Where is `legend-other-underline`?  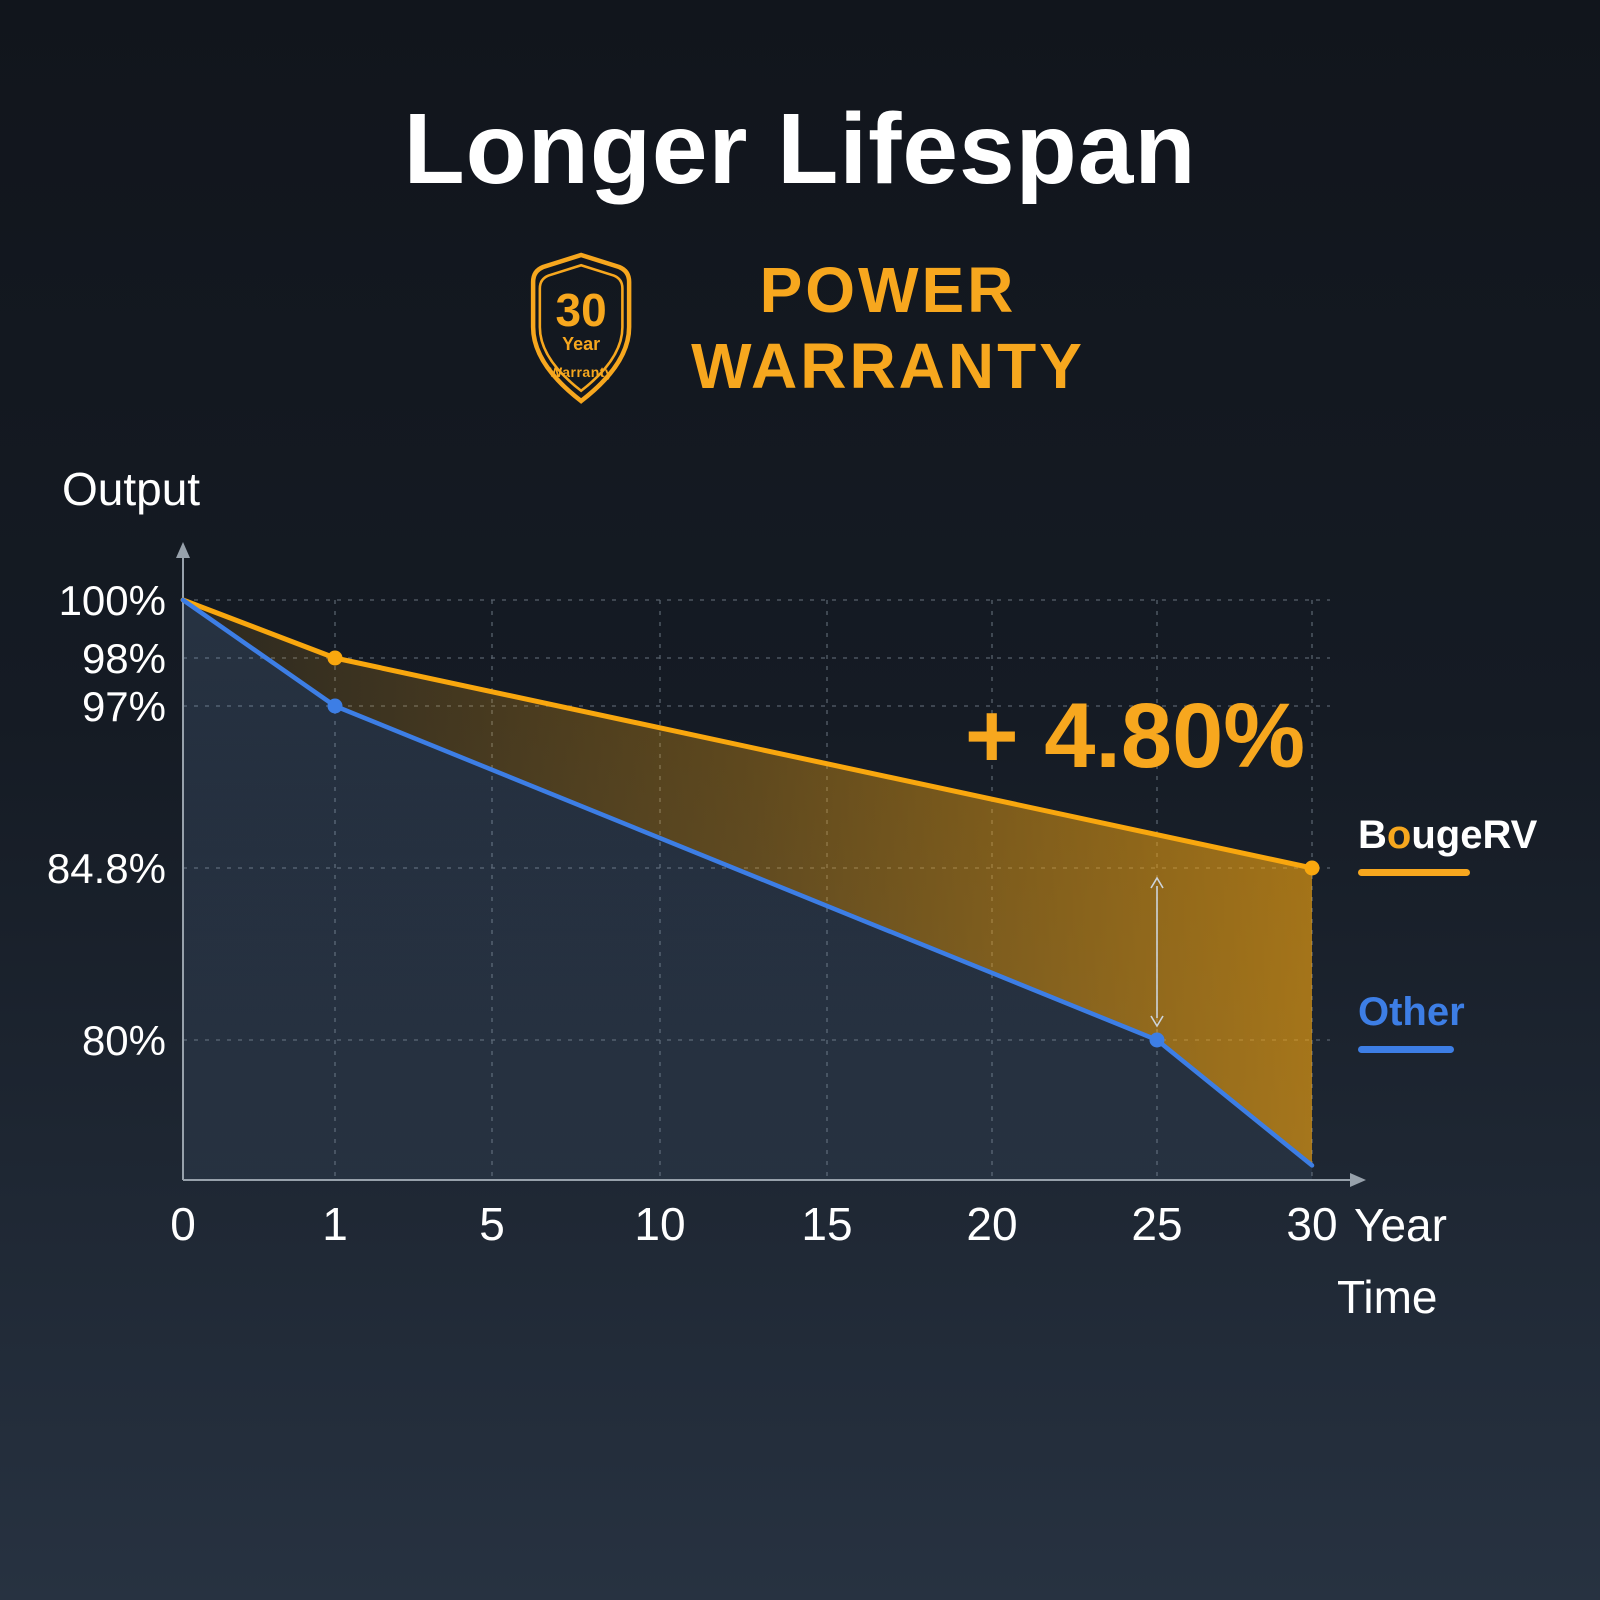
legend-other-underline is located at coordinates (1406, 1049).